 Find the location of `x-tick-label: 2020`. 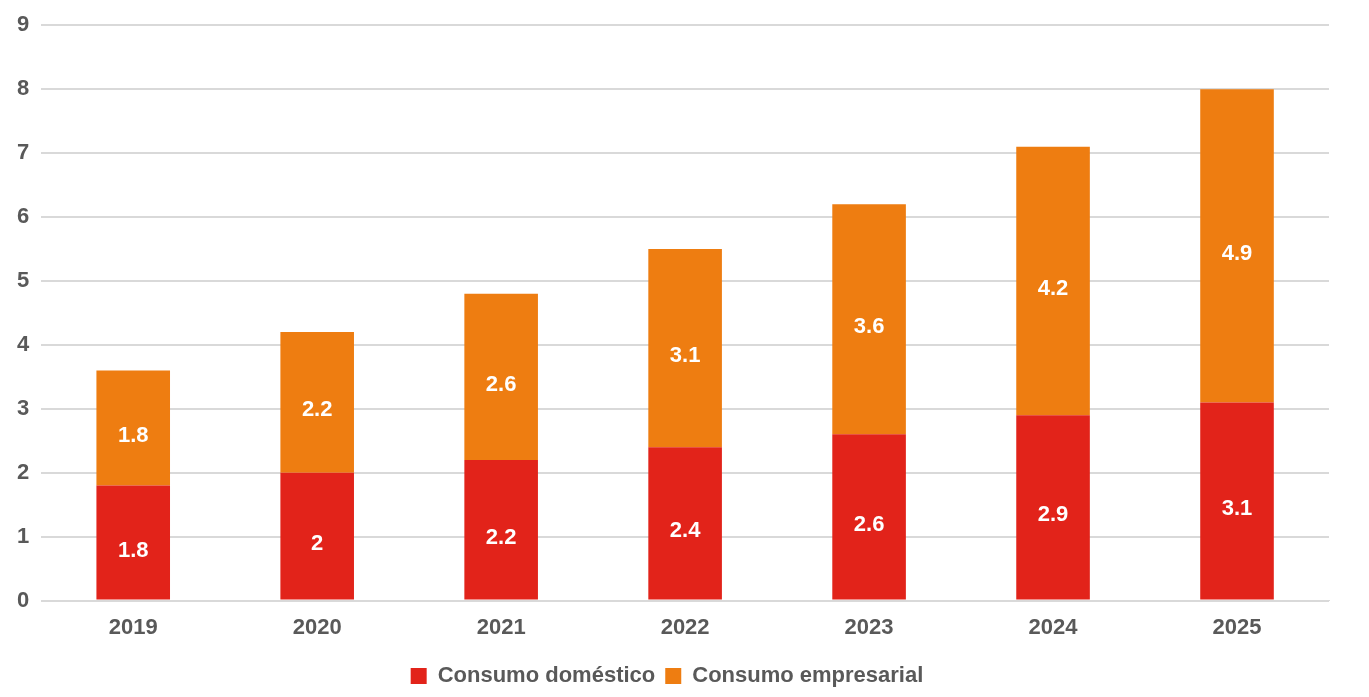

x-tick-label: 2020 is located at coordinates (317, 626).